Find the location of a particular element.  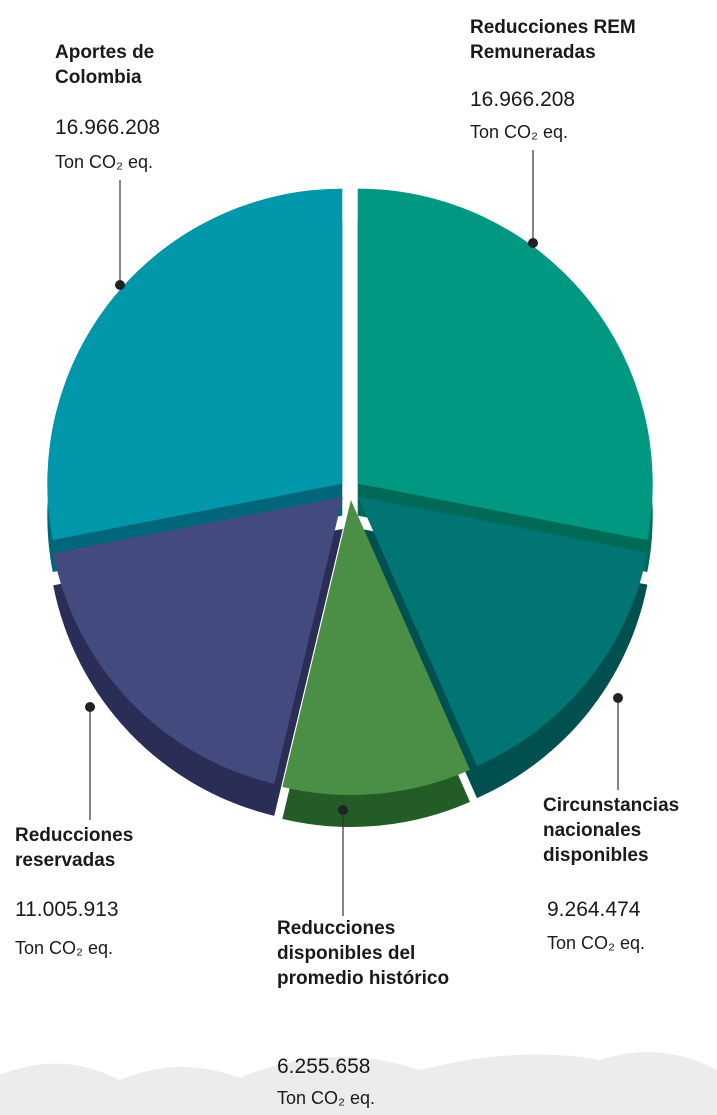

slice-name: Aportes de Colombia is located at coordinates (105, 65).